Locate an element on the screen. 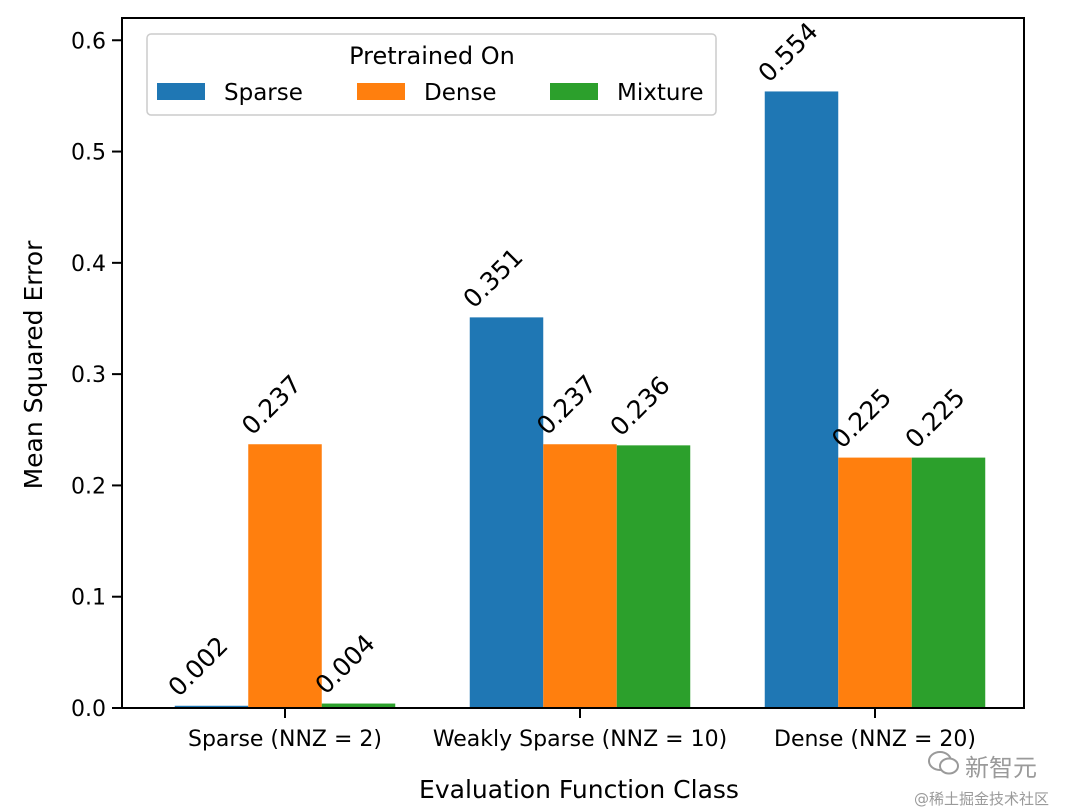 The height and width of the screenshot is (811, 1080). legend-label-sparse: Sparse is located at coordinates (263, 93).